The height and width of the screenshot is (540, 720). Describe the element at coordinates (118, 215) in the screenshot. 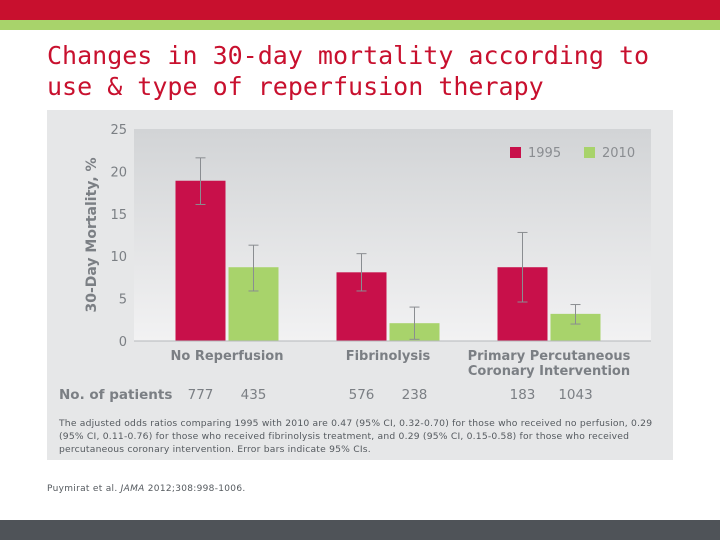

I see `y-tick-label: 15` at that location.